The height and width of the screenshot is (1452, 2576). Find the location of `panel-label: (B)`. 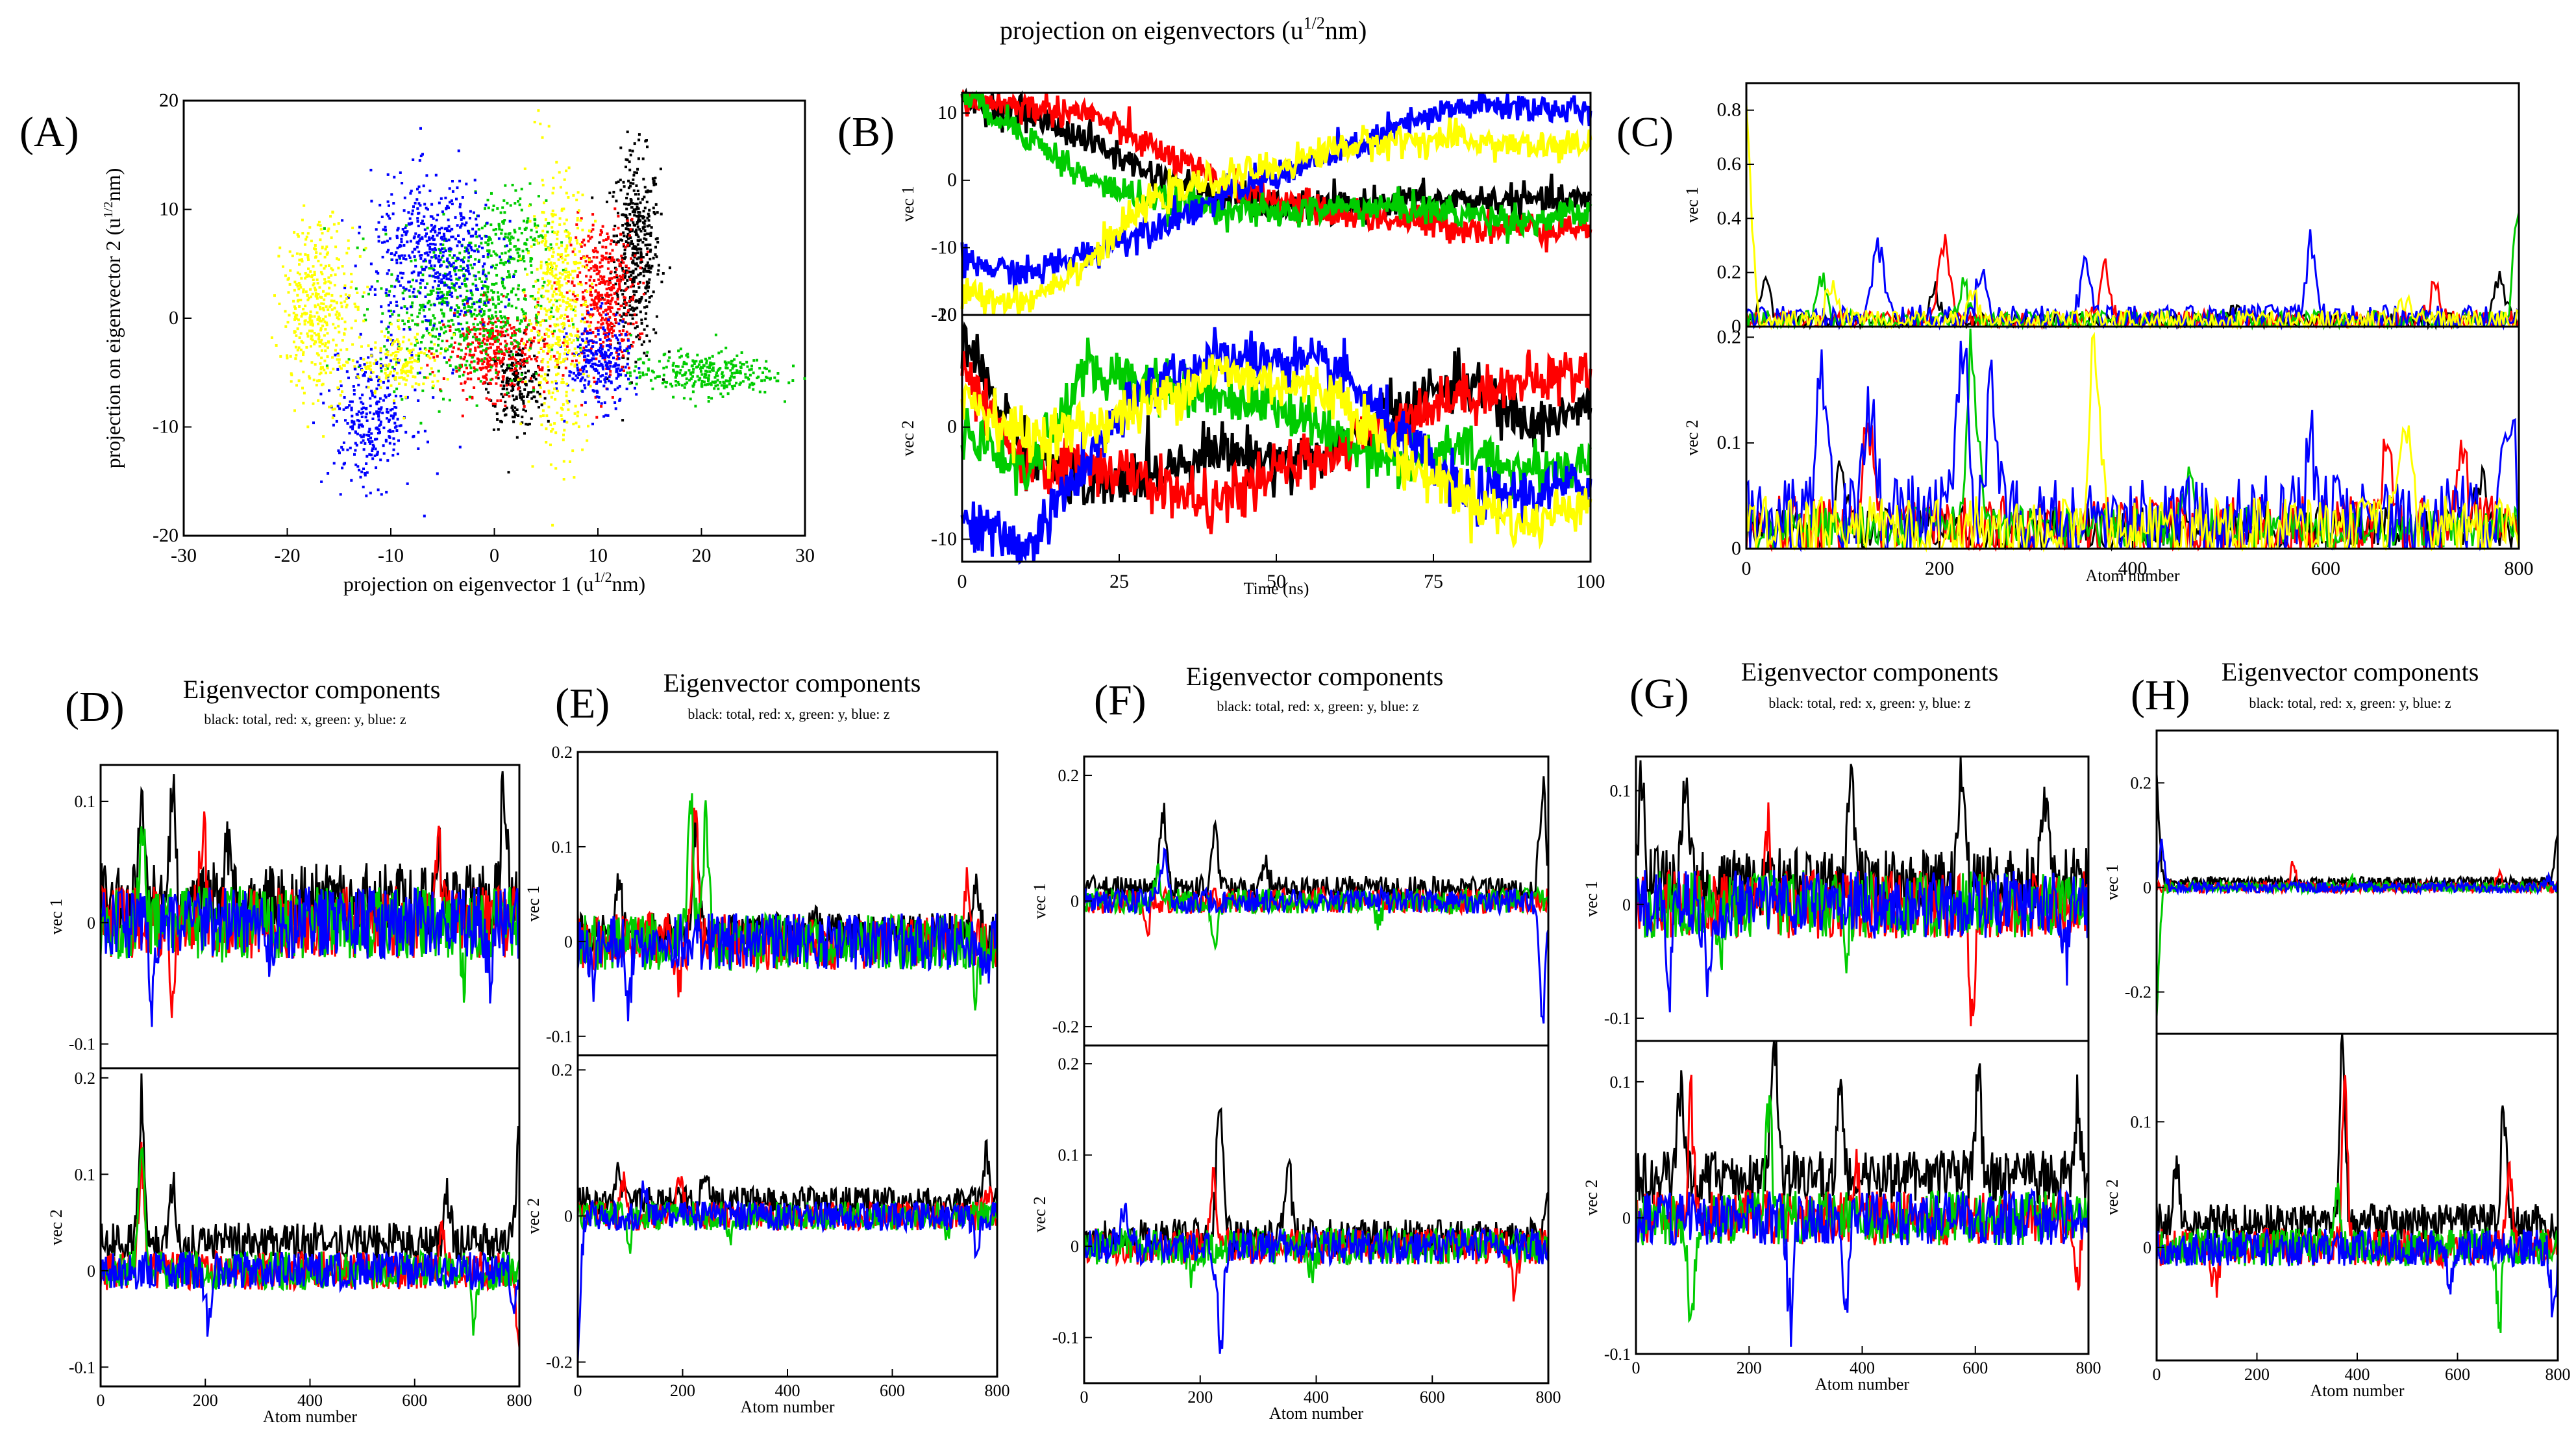

panel-label: (B) is located at coordinates (866, 132).